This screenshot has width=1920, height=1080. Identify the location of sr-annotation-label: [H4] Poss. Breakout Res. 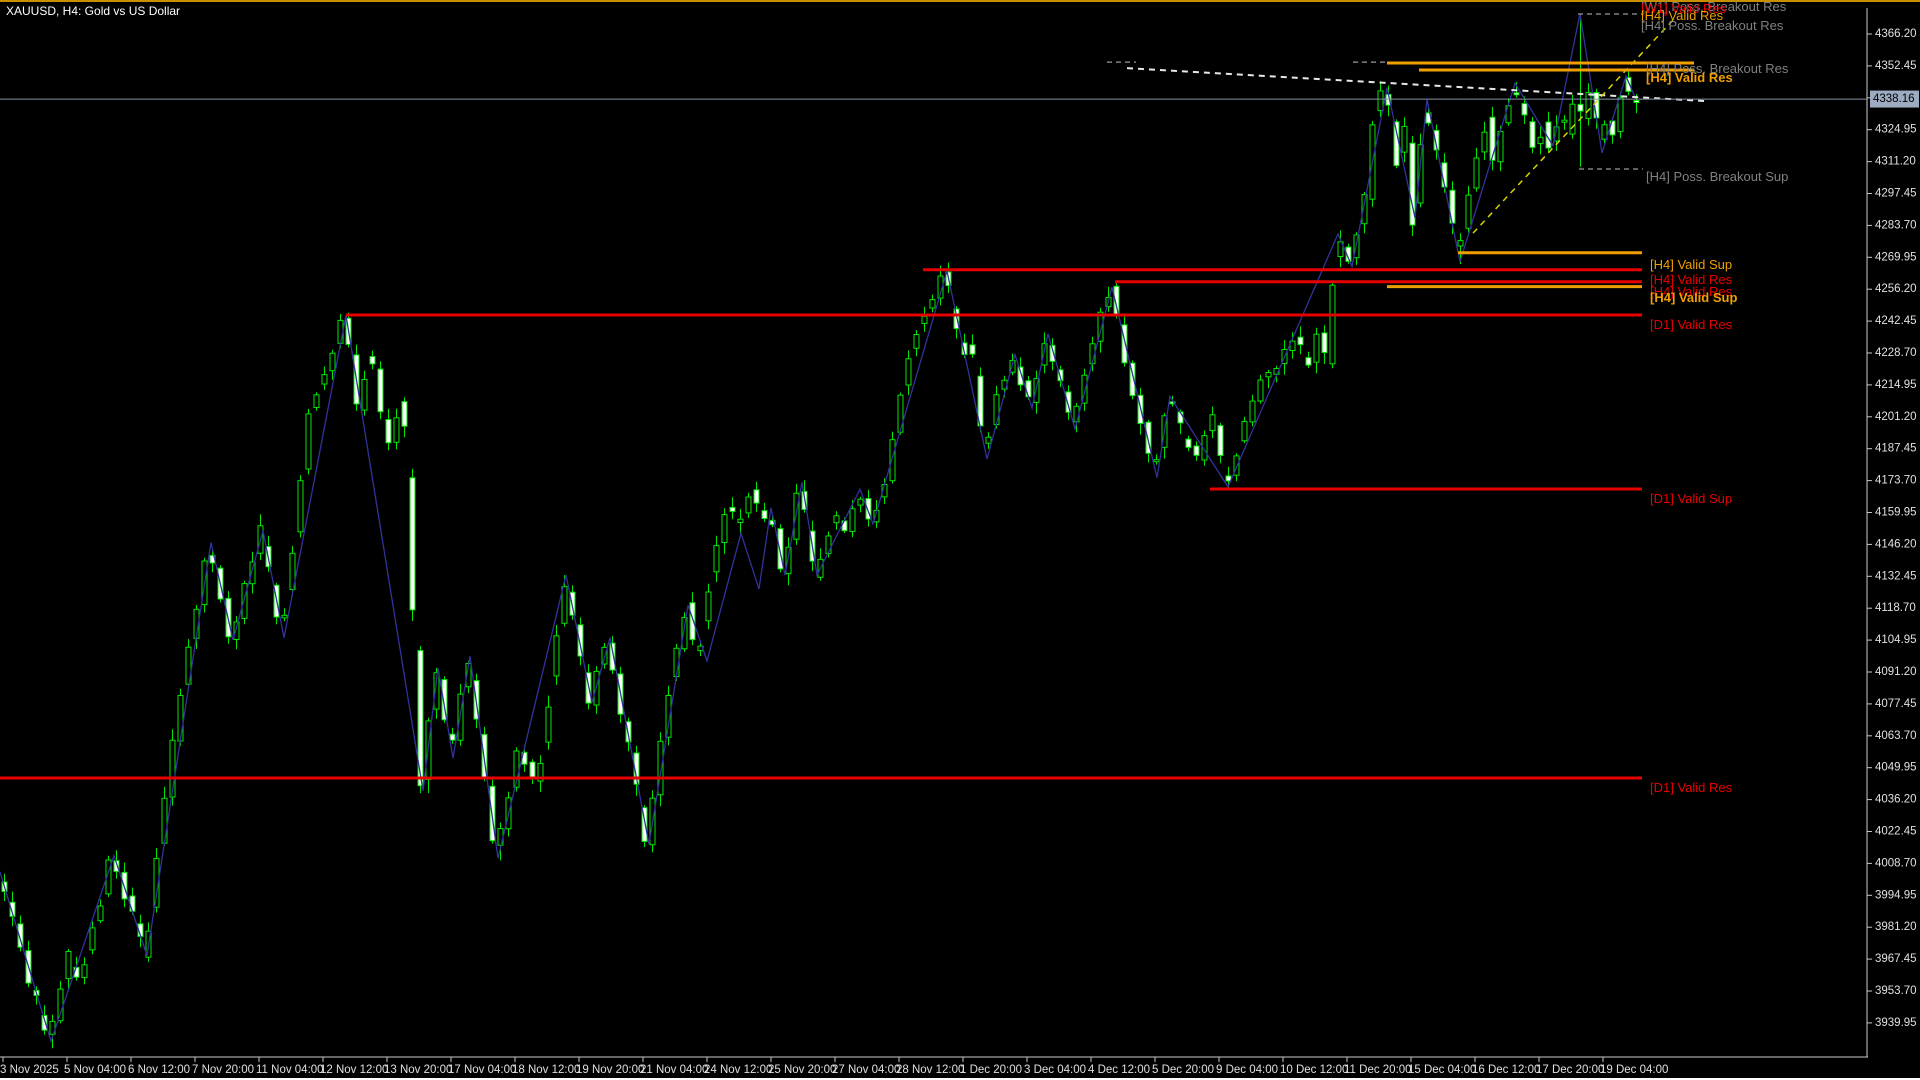
(1712, 25).